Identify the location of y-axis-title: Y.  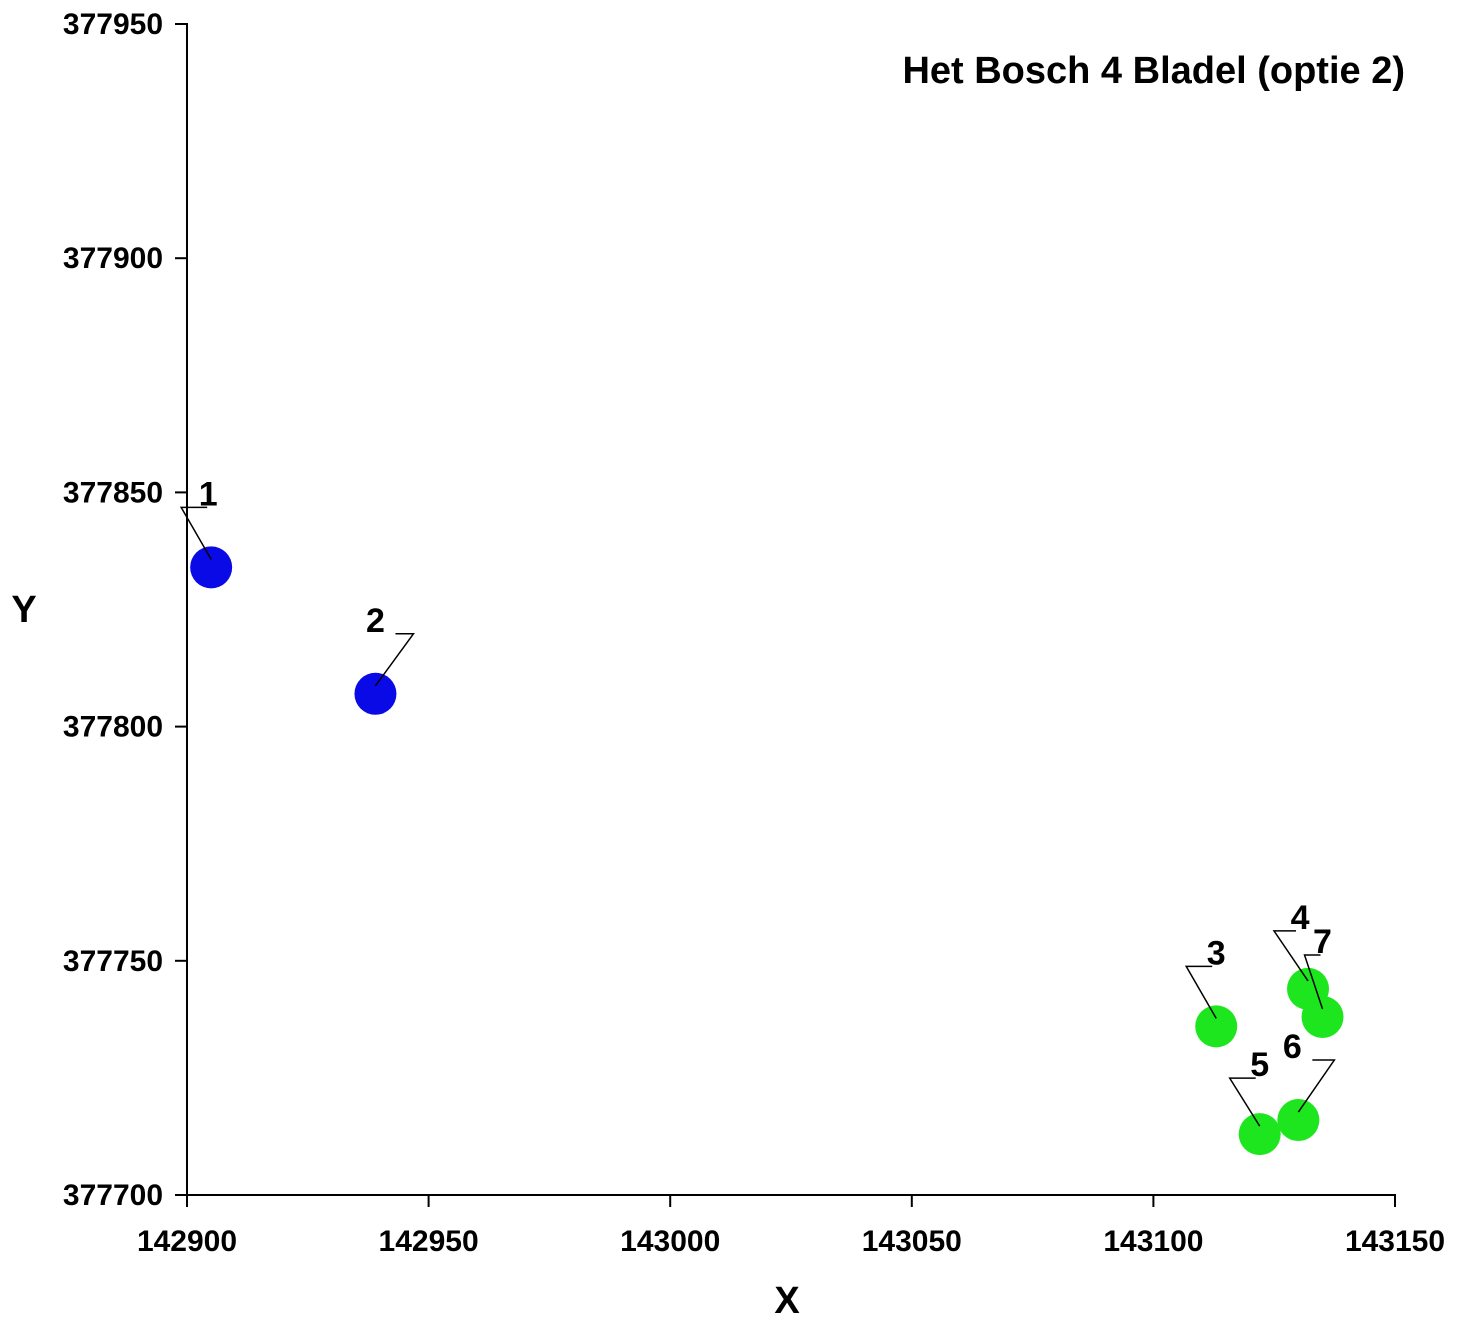
(23, 610).